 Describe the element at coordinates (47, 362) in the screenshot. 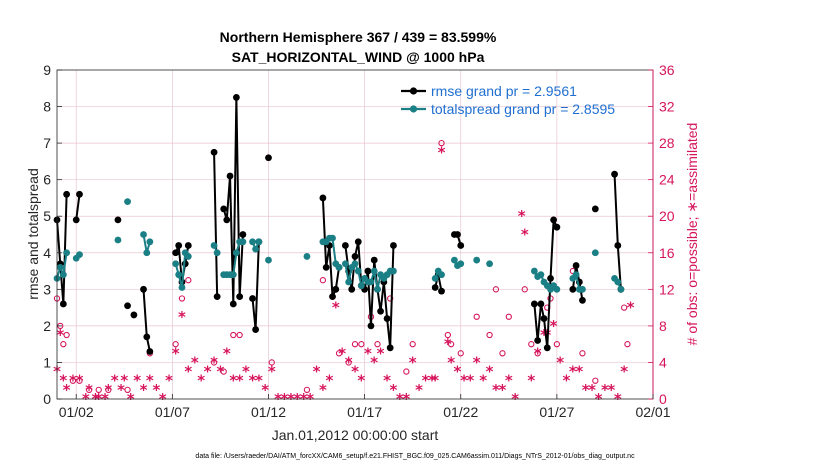

I see `y-left-tick-label: 1` at that location.